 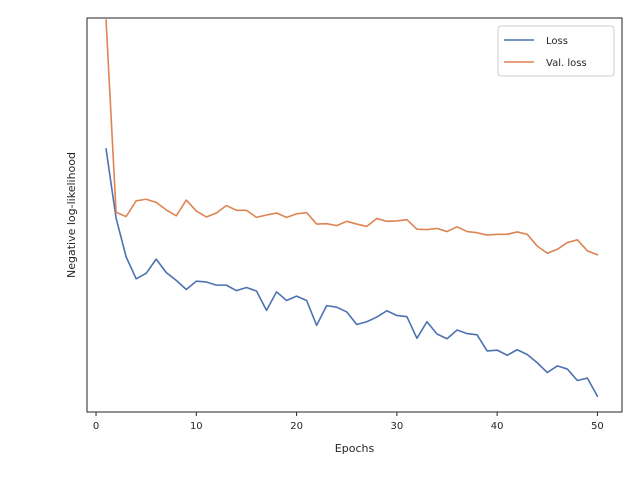 What do you see at coordinates (355, 448) in the screenshot?
I see `x-axis-label: Epochs` at bounding box center [355, 448].